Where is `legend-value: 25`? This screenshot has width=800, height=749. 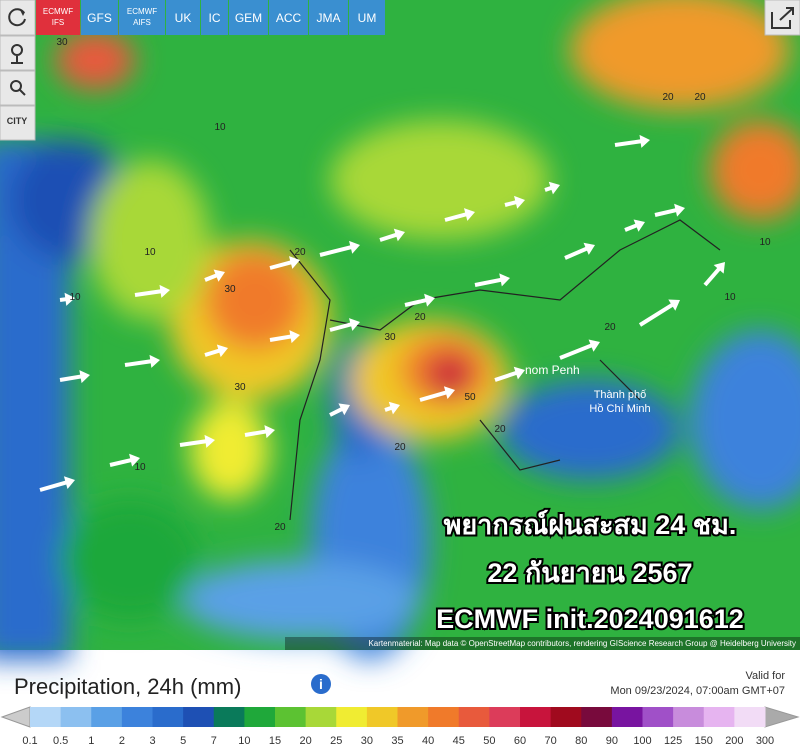 legend-value: 25 is located at coordinates (336, 741).